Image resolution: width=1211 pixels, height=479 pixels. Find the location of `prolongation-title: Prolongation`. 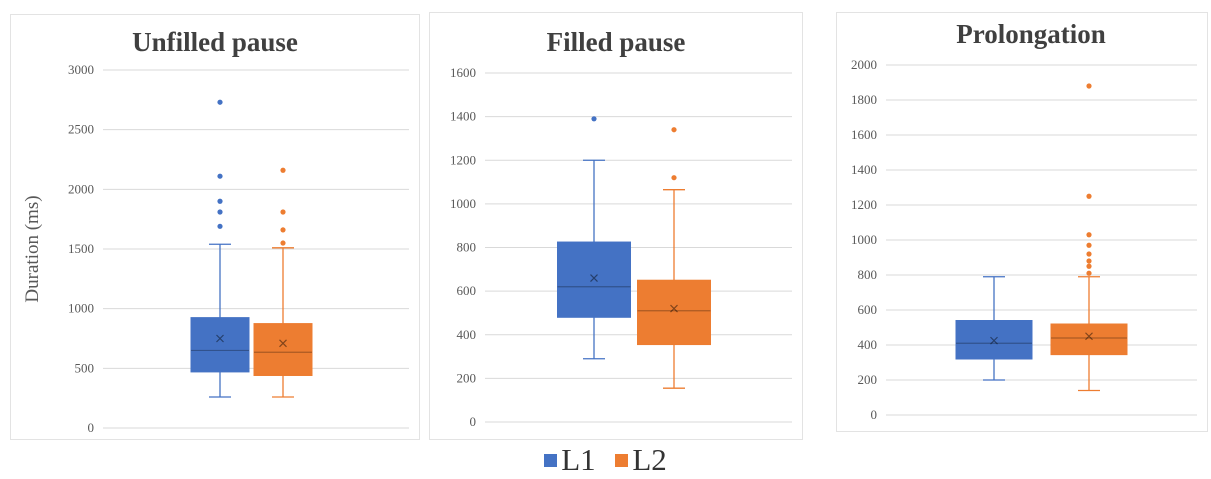

prolongation-title: Prolongation is located at coordinates (1031, 34).